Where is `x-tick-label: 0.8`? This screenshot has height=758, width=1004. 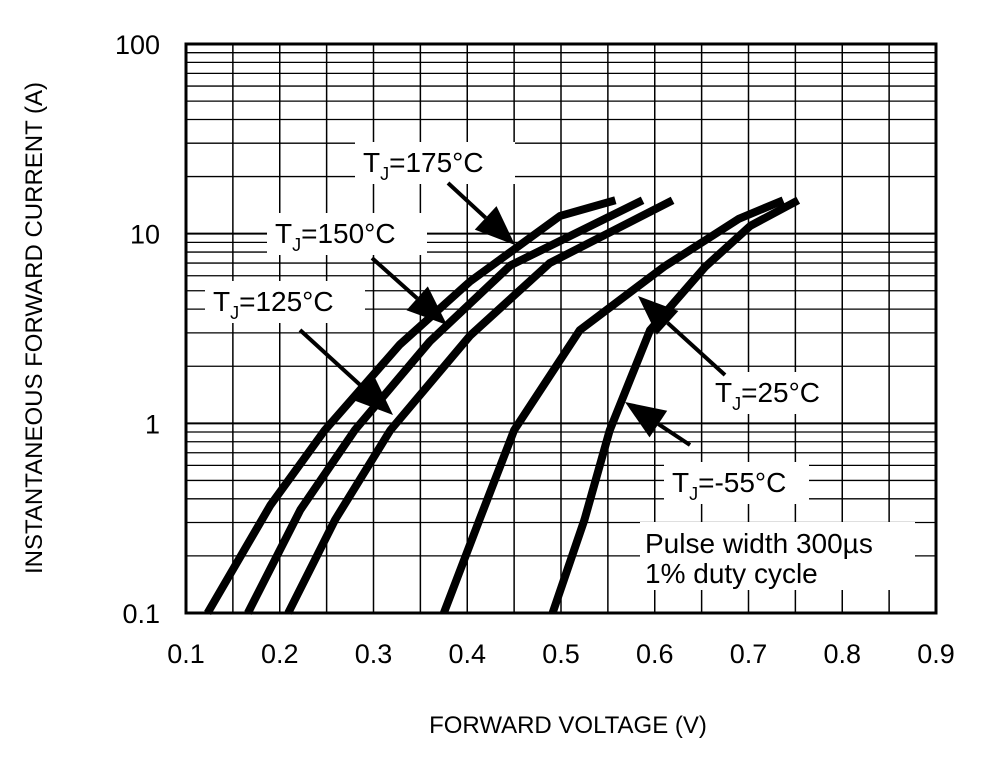
x-tick-label: 0.8 is located at coordinates (842, 654).